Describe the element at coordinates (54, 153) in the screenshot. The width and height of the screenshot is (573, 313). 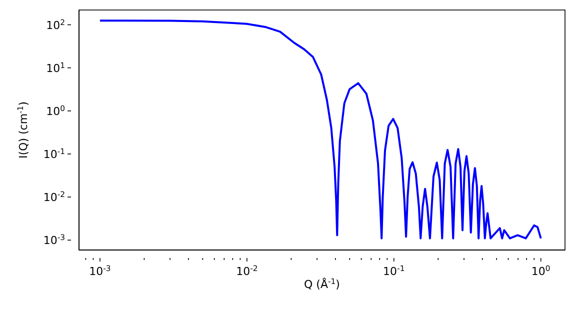
I see `y-tick-label: 10$^{-1}$` at that location.